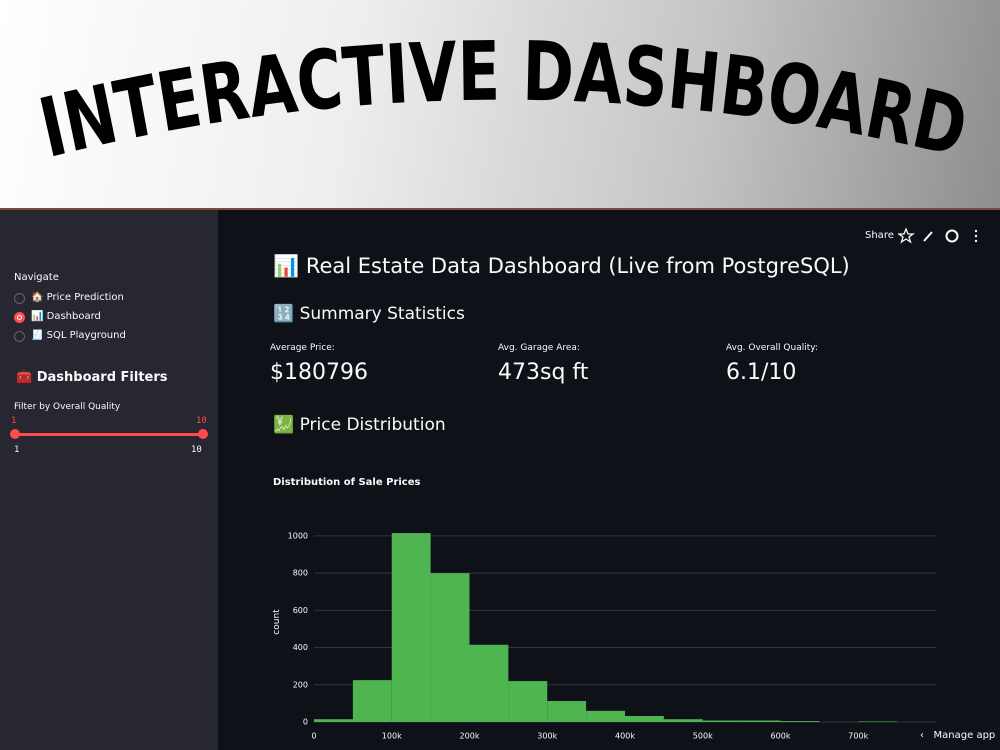 This screenshot has width=1000, height=750. I want to click on slider-label: Filter by Overall Quality, so click(67, 407).